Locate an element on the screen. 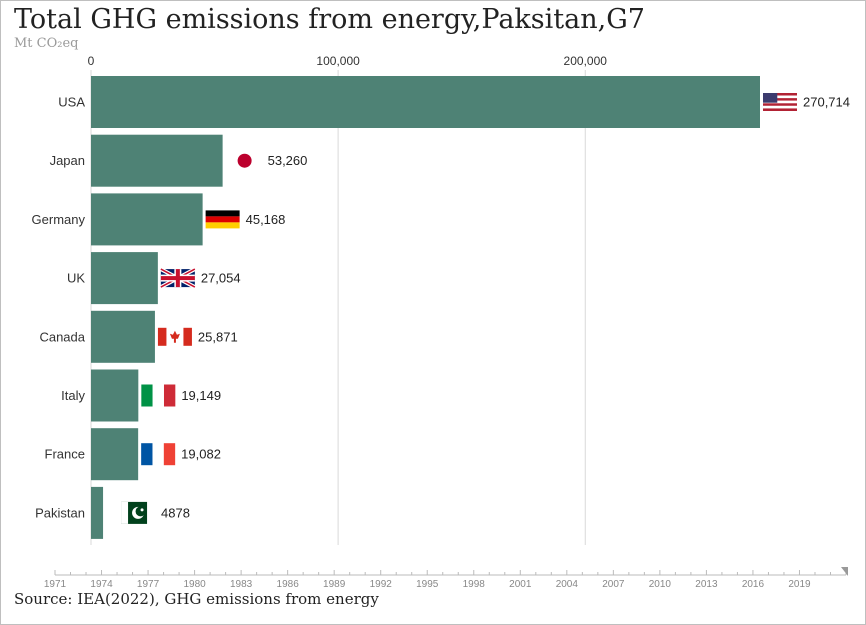 Image resolution: width=866 pixels, height=625 pixels. uk-flag-icon is located at coordinates (177, 278).